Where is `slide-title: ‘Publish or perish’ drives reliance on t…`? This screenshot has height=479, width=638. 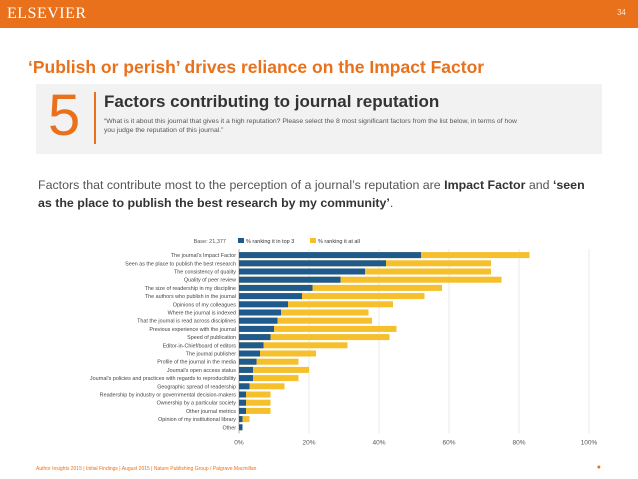 slide-title: ‘Publish or perish’ drives reliance on t… is located at coordinates (256, 67).